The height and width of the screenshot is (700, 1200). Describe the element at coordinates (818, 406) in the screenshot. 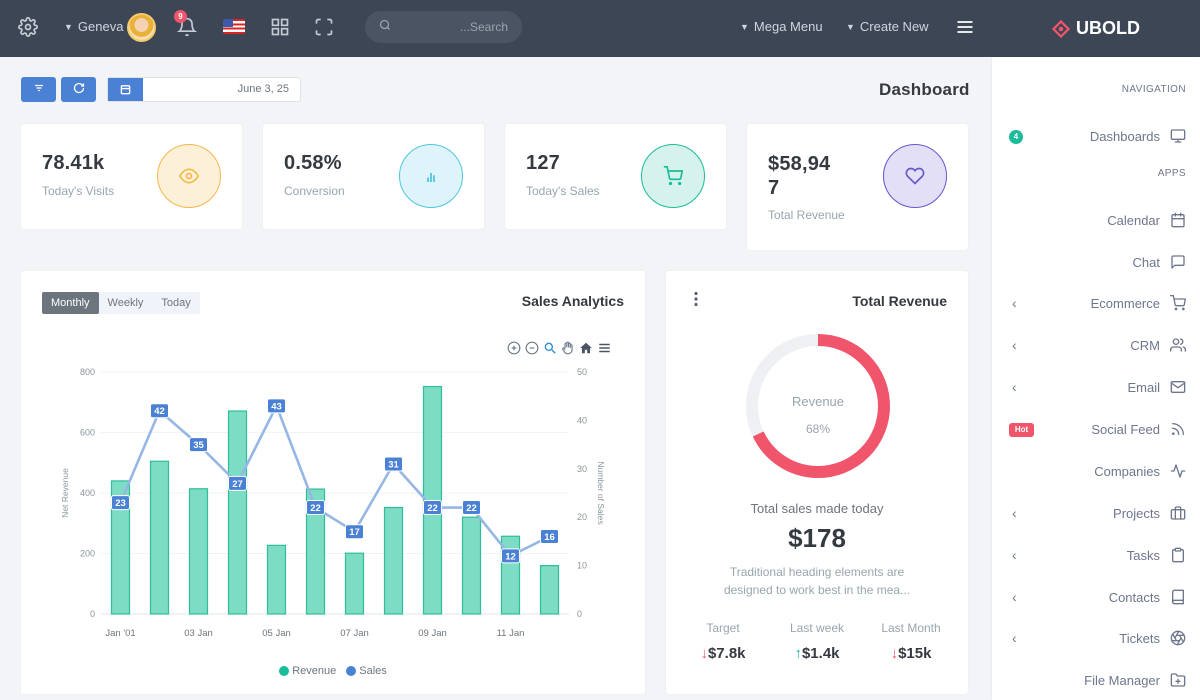

I see `revenue-donut: Revenue 68%` at that location.